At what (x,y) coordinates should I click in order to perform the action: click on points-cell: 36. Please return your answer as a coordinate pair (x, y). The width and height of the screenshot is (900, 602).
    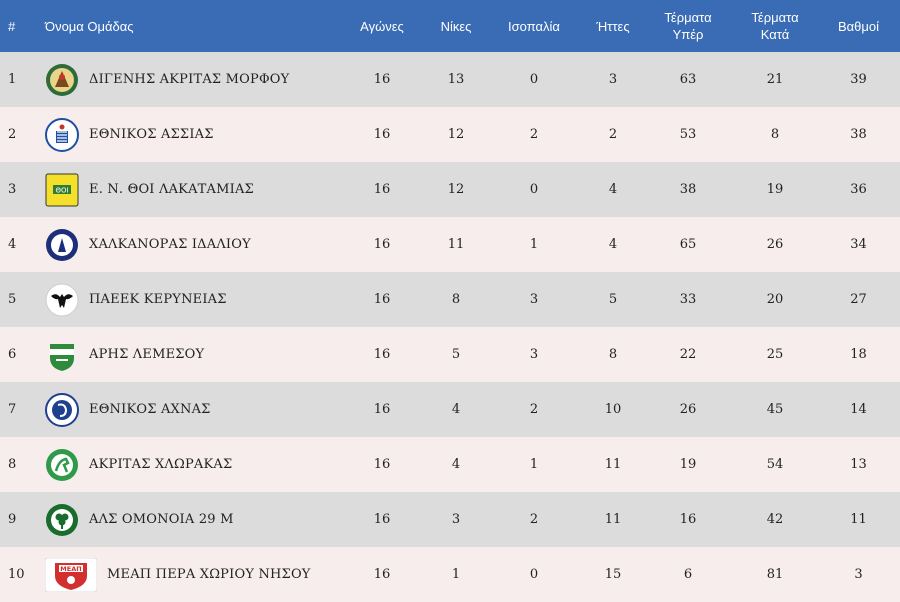
    Looking at the image, I should click on (858, 189).